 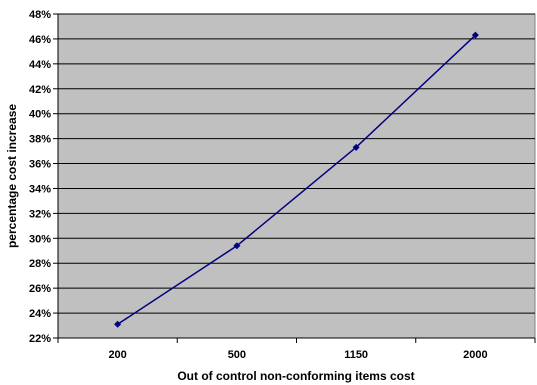 What do you see at coordinates (40, 339) in the screenshot?
I see `y-tick-label: 22%` at bounding box center [40, 339].